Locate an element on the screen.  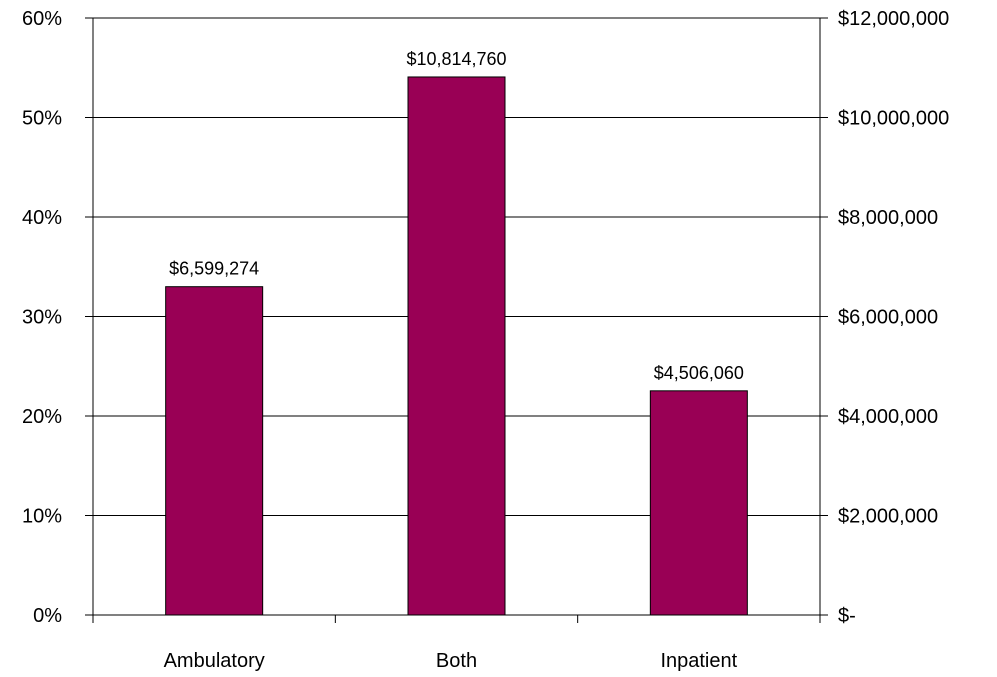
right-tick-label: $- is located at coordinates (847, 616).